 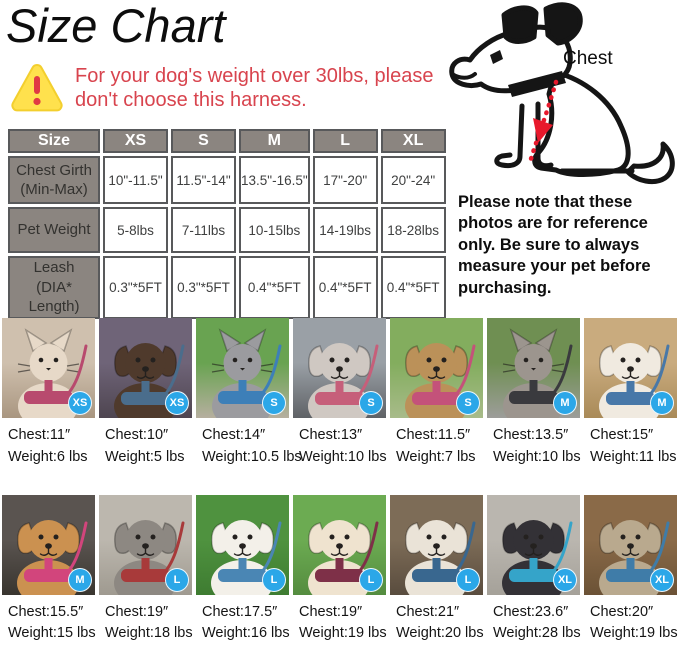 I want to click on chest-caption: Chest:13.5″, so click(x=531, y=435).